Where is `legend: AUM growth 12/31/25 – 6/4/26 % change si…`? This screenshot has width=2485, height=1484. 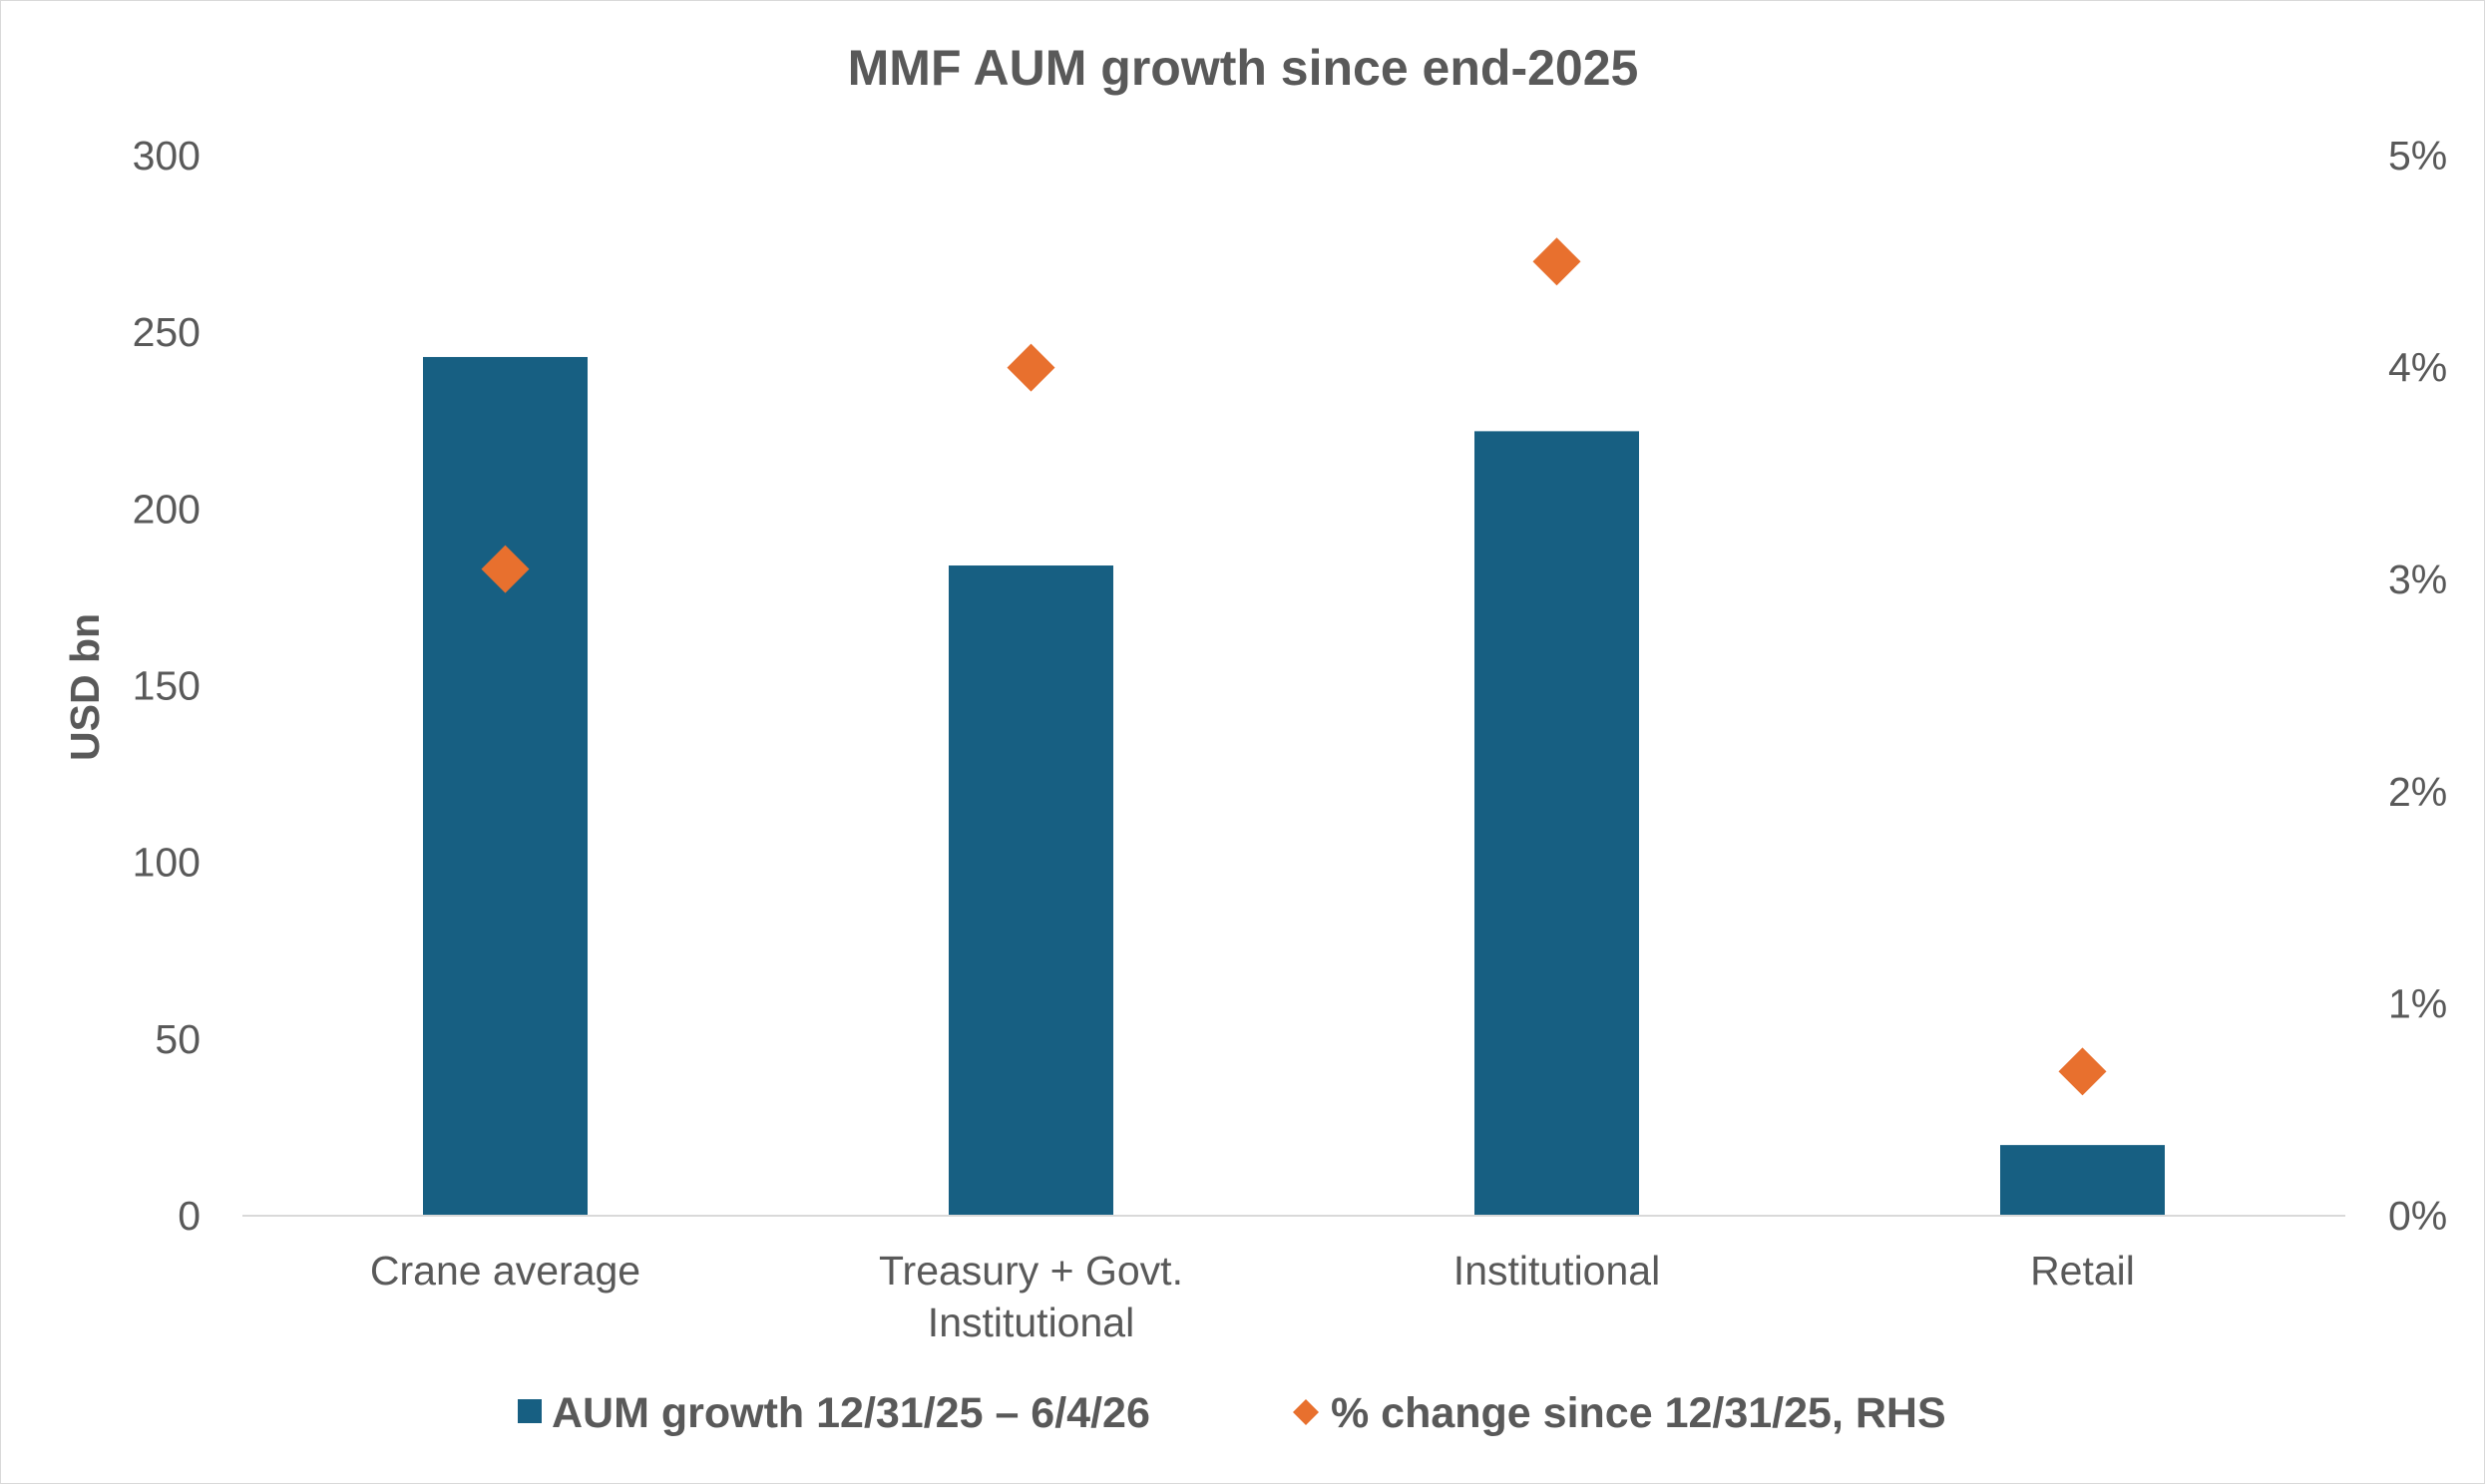 legend: AUM growth 12/31/25 – 6/4/26 % change si… is located at coordinates (1232, 1413).